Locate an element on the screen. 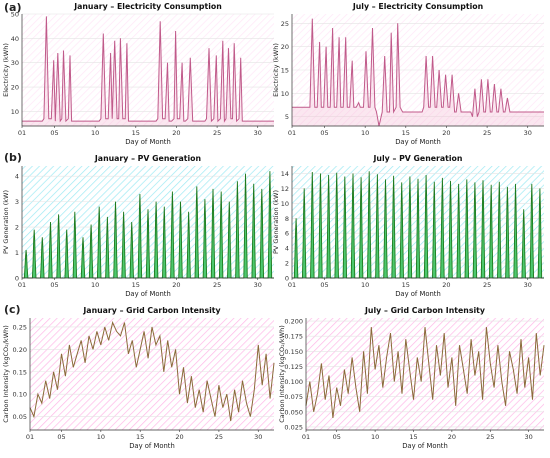 The image size is (550, 458). row-label-c: (c) is located at coordinates (12, 309).